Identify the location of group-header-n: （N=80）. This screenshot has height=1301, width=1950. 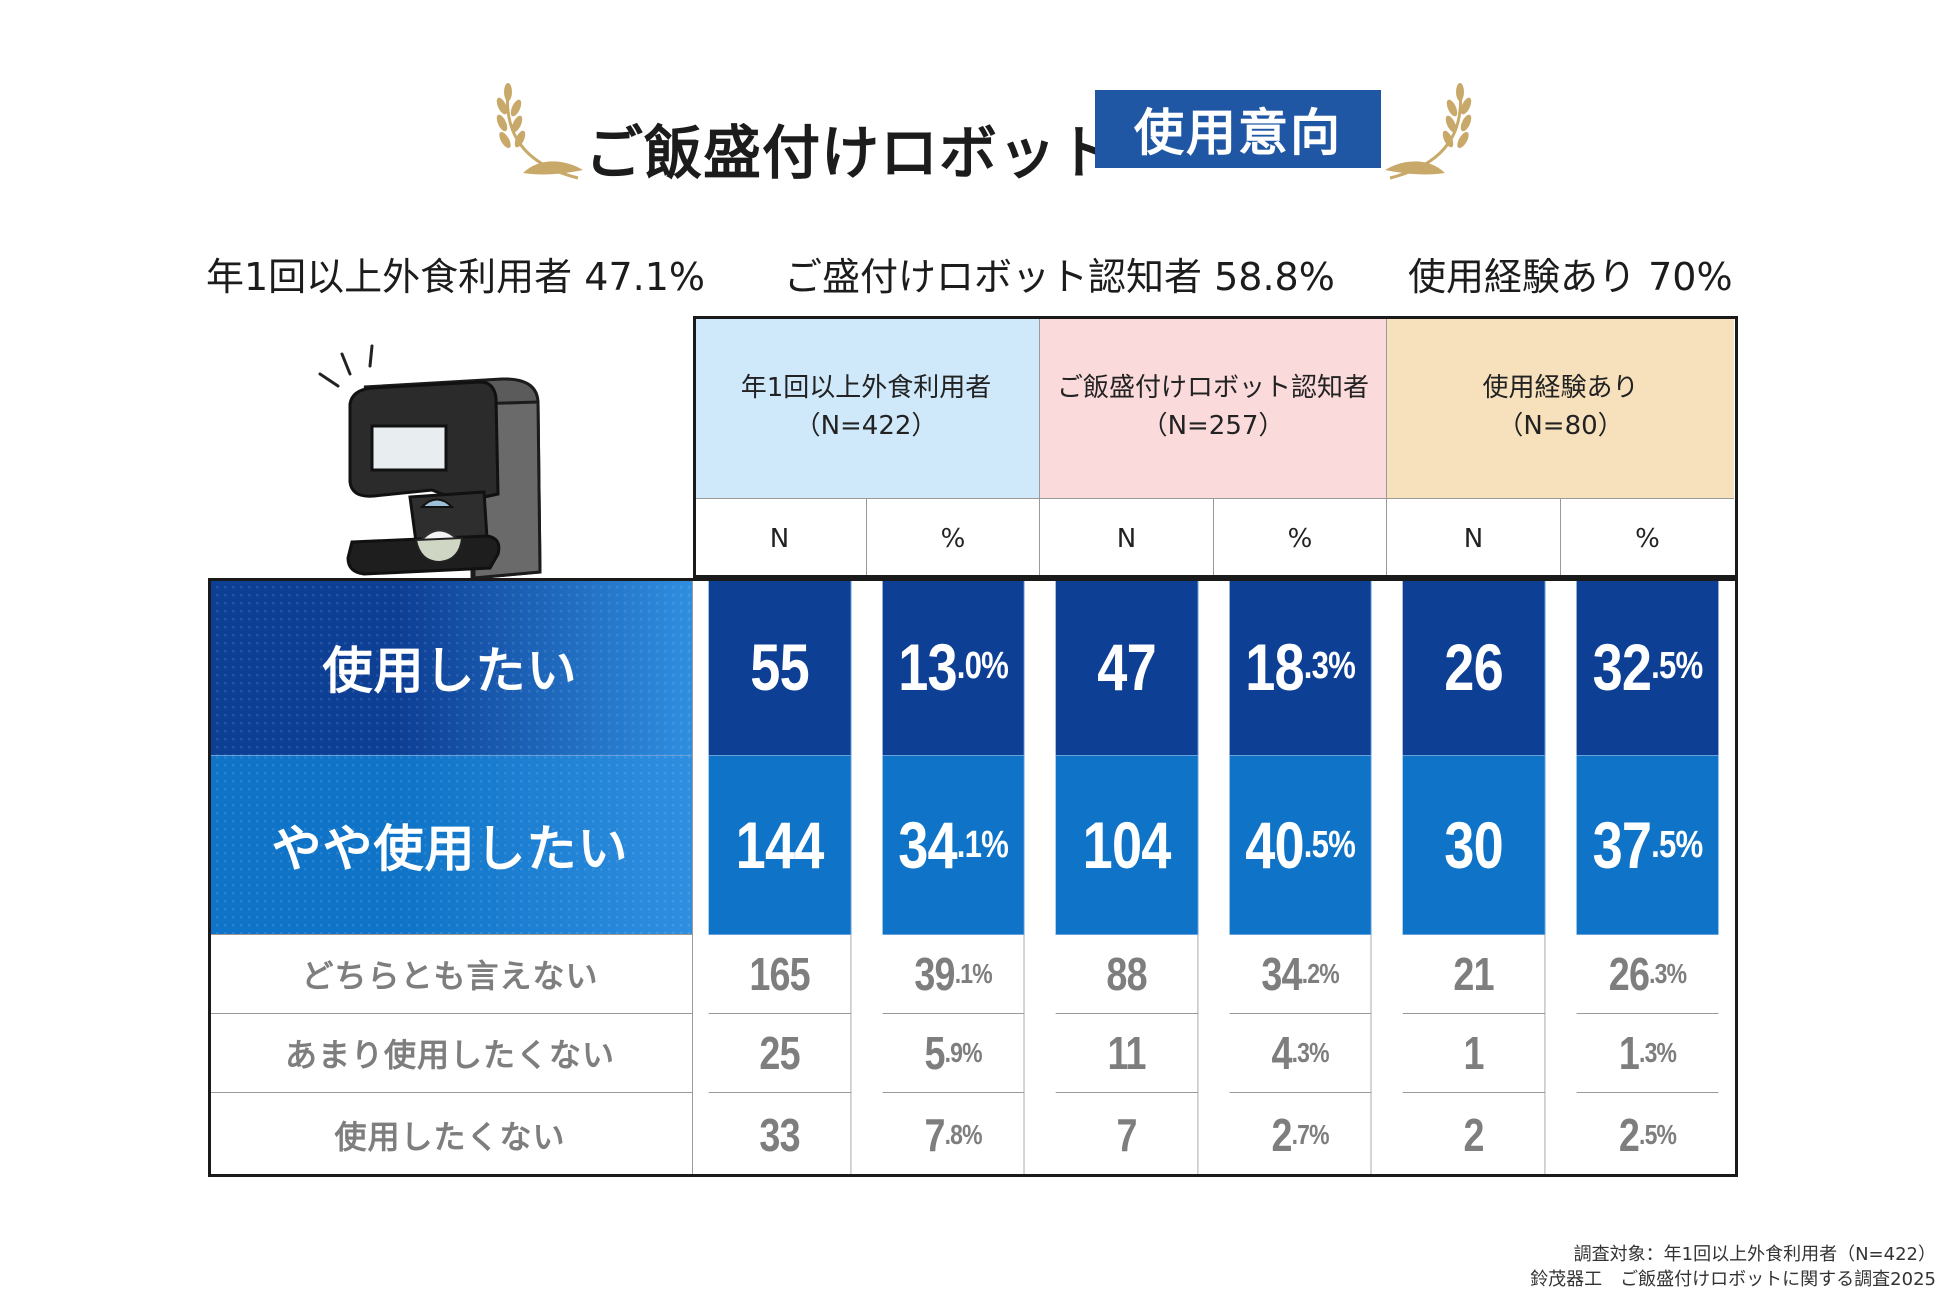
(1560, 426).